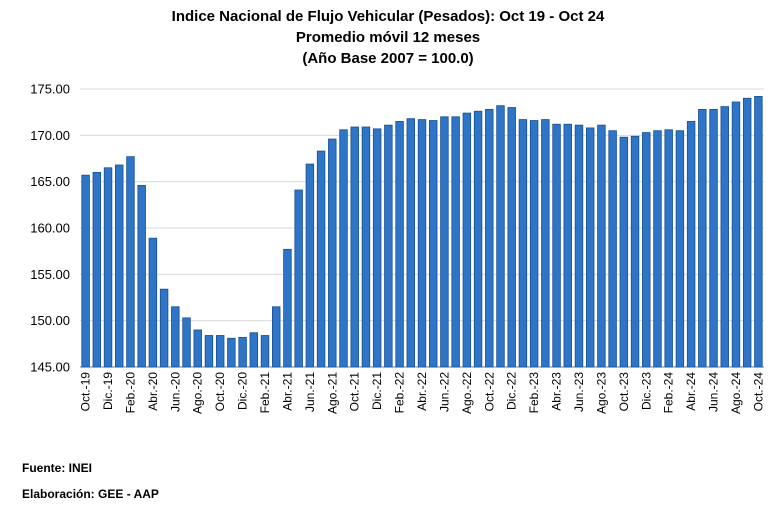 The width and height of the screenshot is (776, 512). I want to click on y-tick-label: 170.00, so click(50, 135).